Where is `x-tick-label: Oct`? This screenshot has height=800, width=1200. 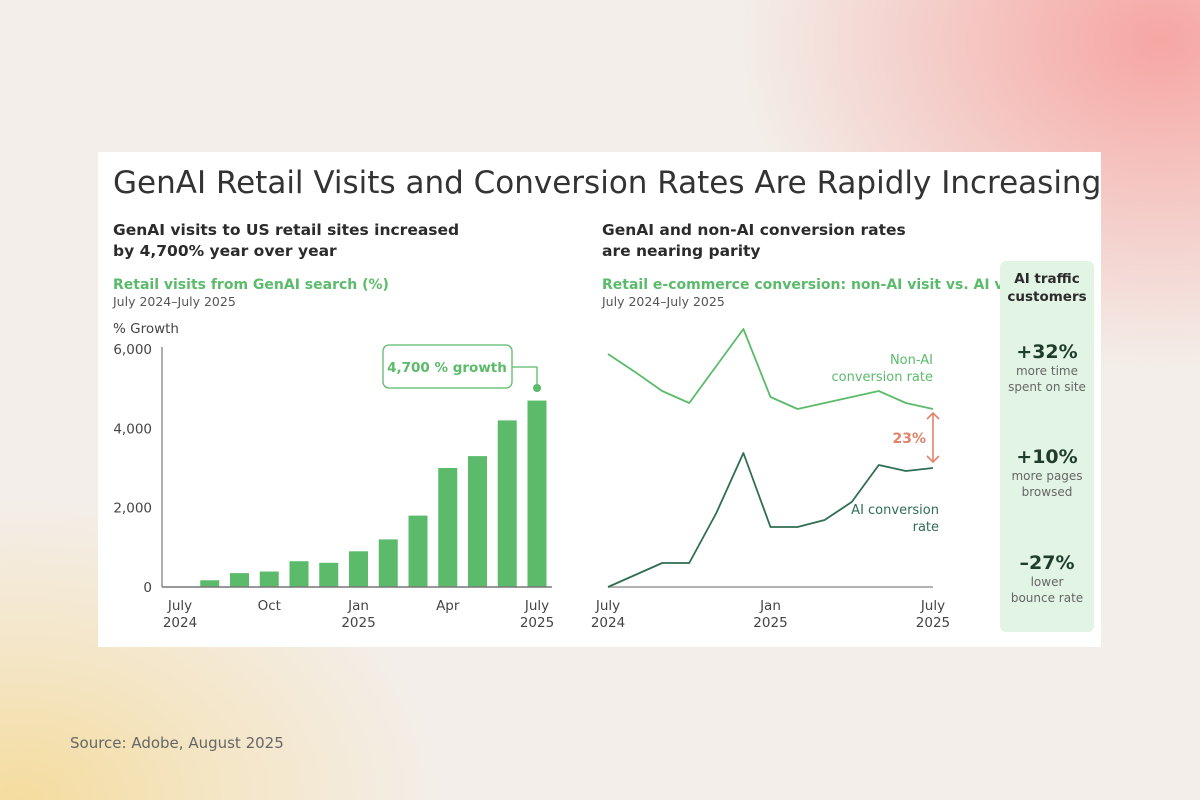
x-tick-label: Oct is located at coordinates (269, 606).